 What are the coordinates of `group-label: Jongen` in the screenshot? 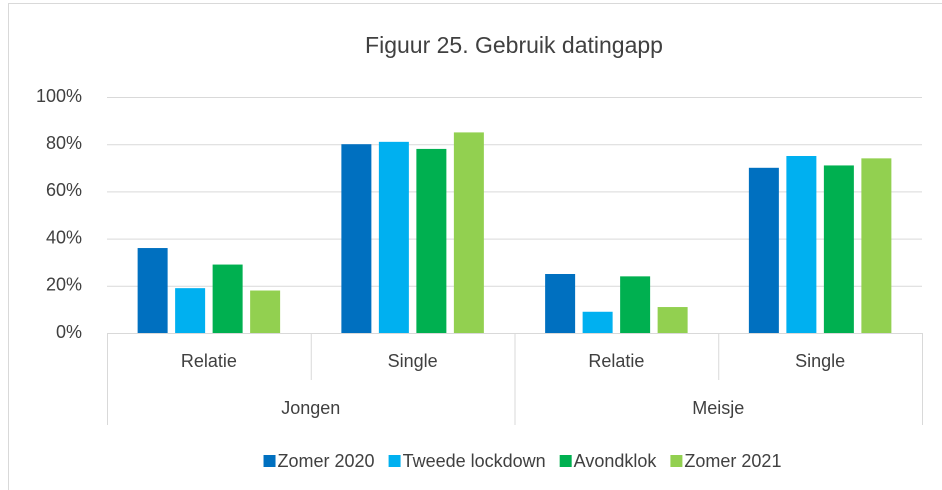 It's located at (310, 408).